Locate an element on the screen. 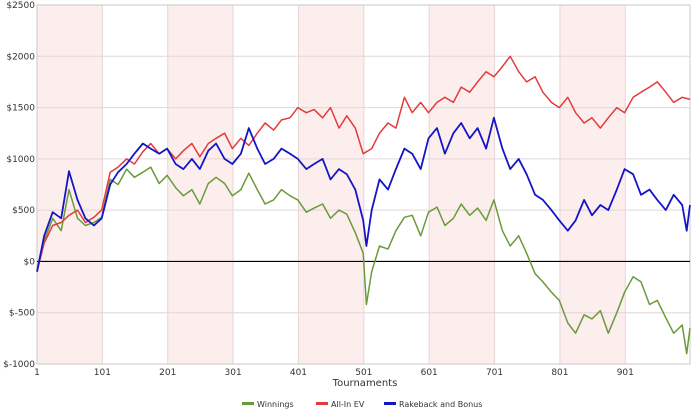 Image resolution: width=700 pixels, height=416 pixels. x-tick-label-0: 1 is located at coordinates (37, 373).